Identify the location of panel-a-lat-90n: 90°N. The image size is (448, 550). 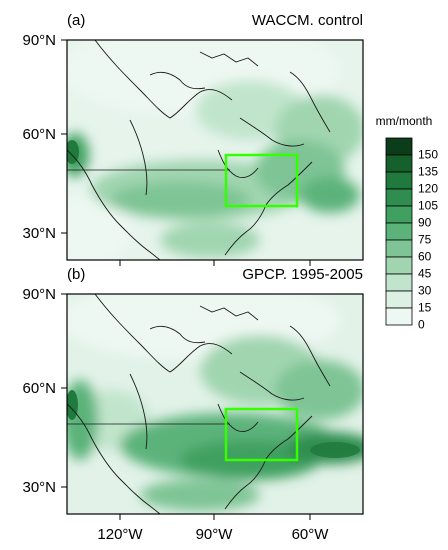
(39, 40).